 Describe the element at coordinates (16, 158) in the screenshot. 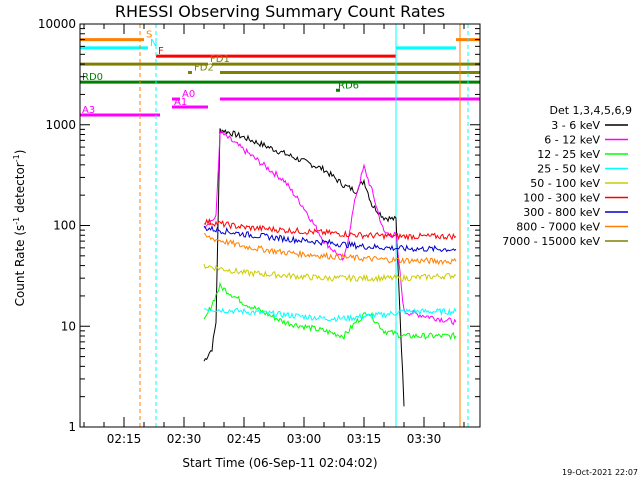

I see `y-axis-label-sup2: -1` at that location.